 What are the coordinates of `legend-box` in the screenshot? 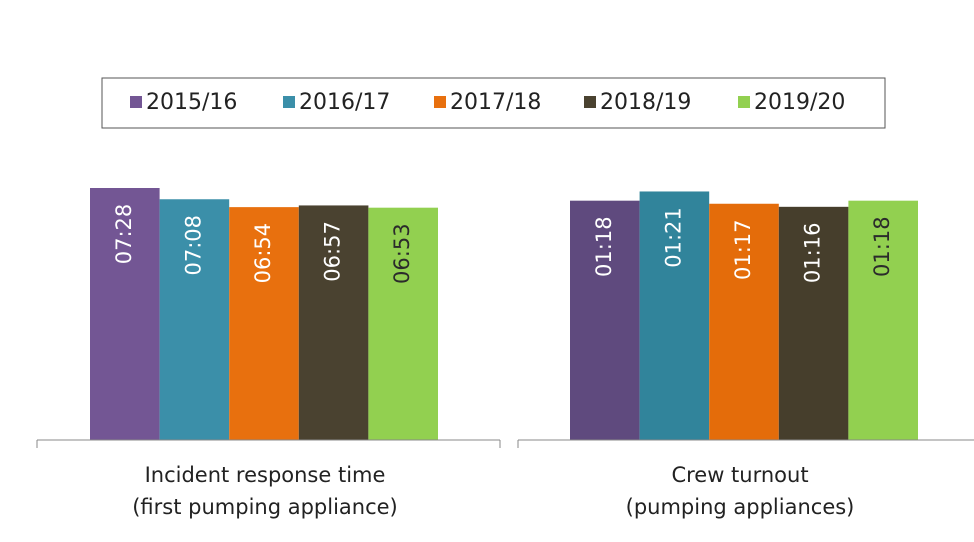 It's located at (493, 103).